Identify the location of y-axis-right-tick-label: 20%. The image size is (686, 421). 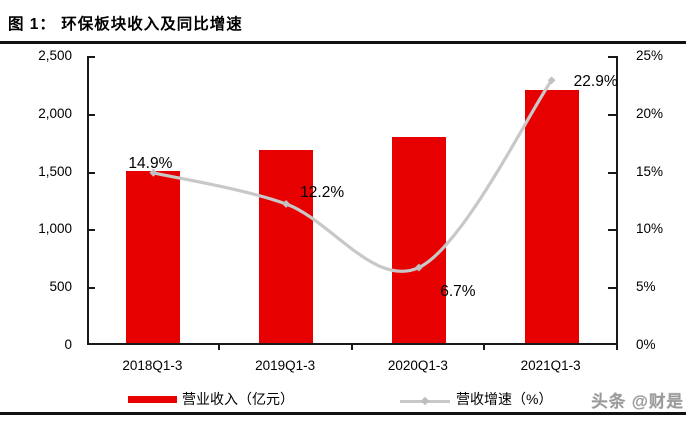
(650, 113).